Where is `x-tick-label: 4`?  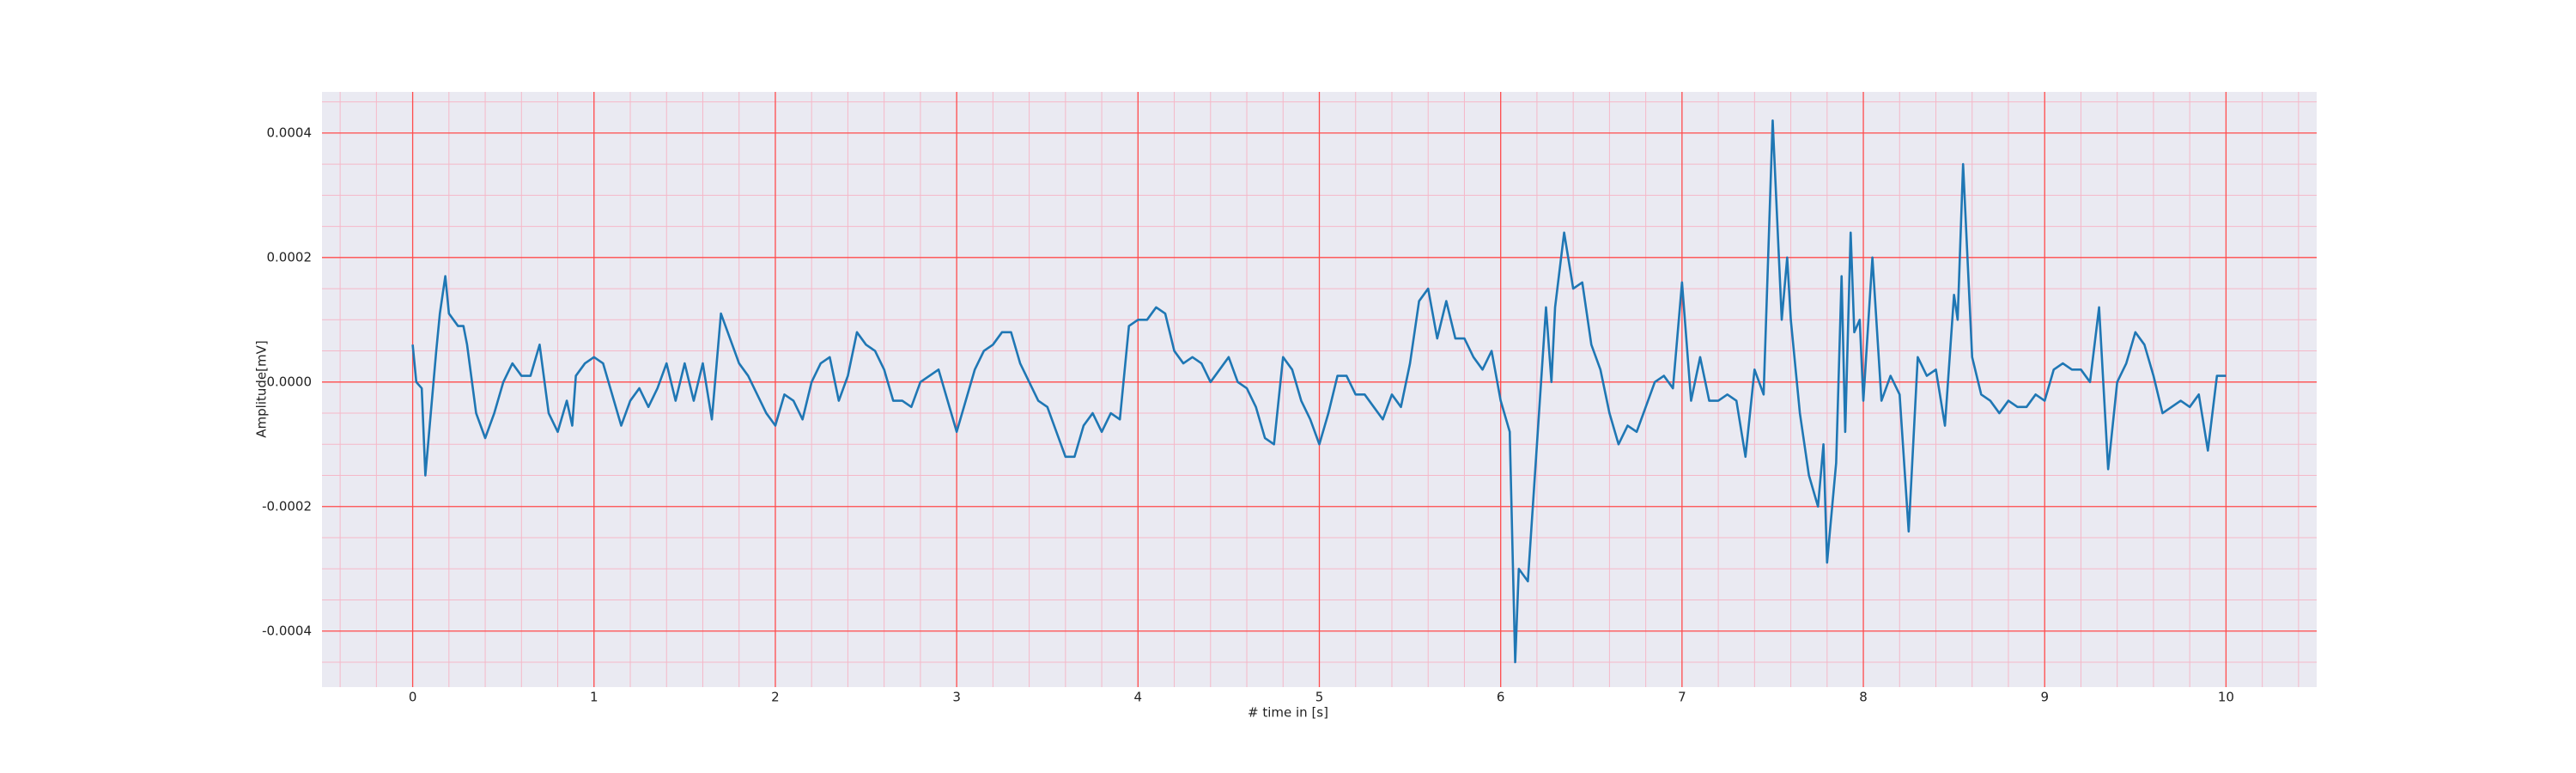
x-tick-label: 4 is located at coordinates (1138, 697).